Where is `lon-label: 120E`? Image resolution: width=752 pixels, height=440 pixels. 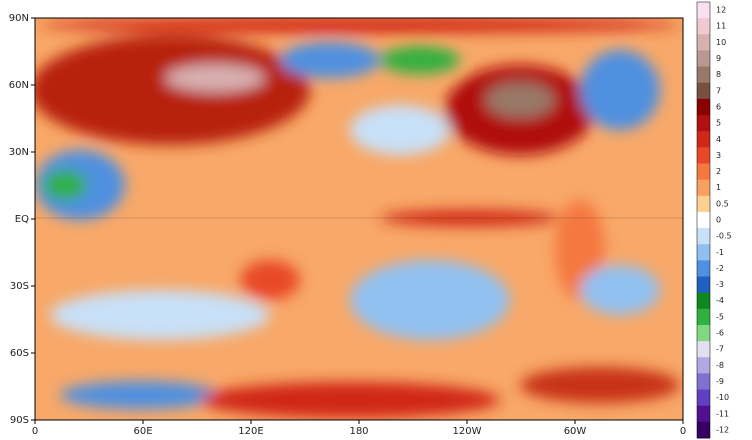
lon-label: 120E is located at coordinates (250, 431).